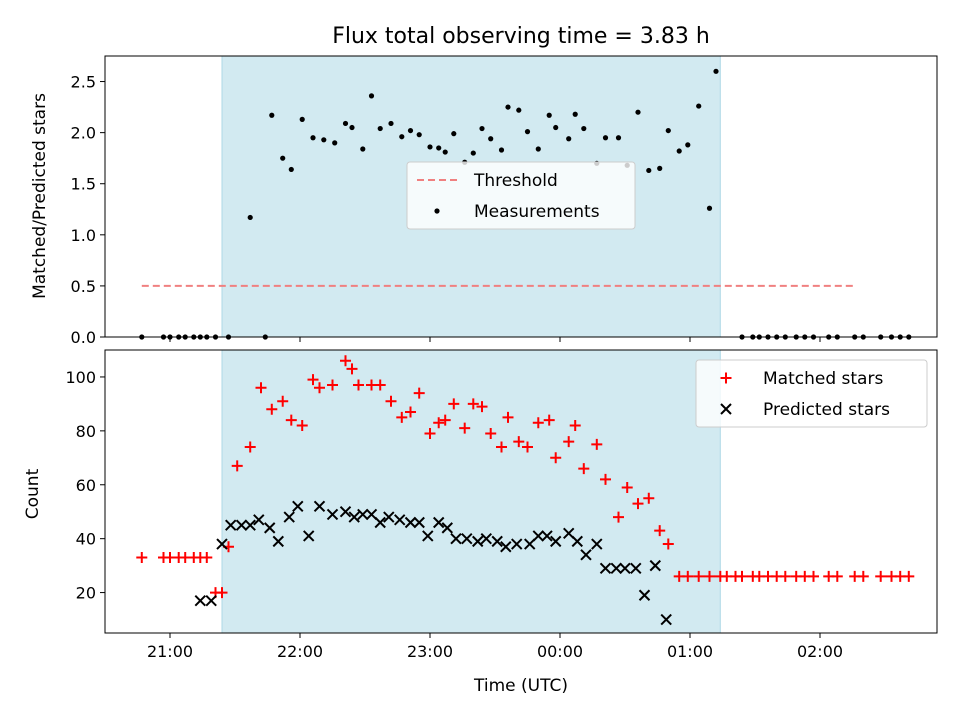 This screenshot has height=720, width=960. What do you see at coordinates (823, 379) in the screenshot?
I see `legend-matched-label: Matched stars` at bounding box center [823, 379].